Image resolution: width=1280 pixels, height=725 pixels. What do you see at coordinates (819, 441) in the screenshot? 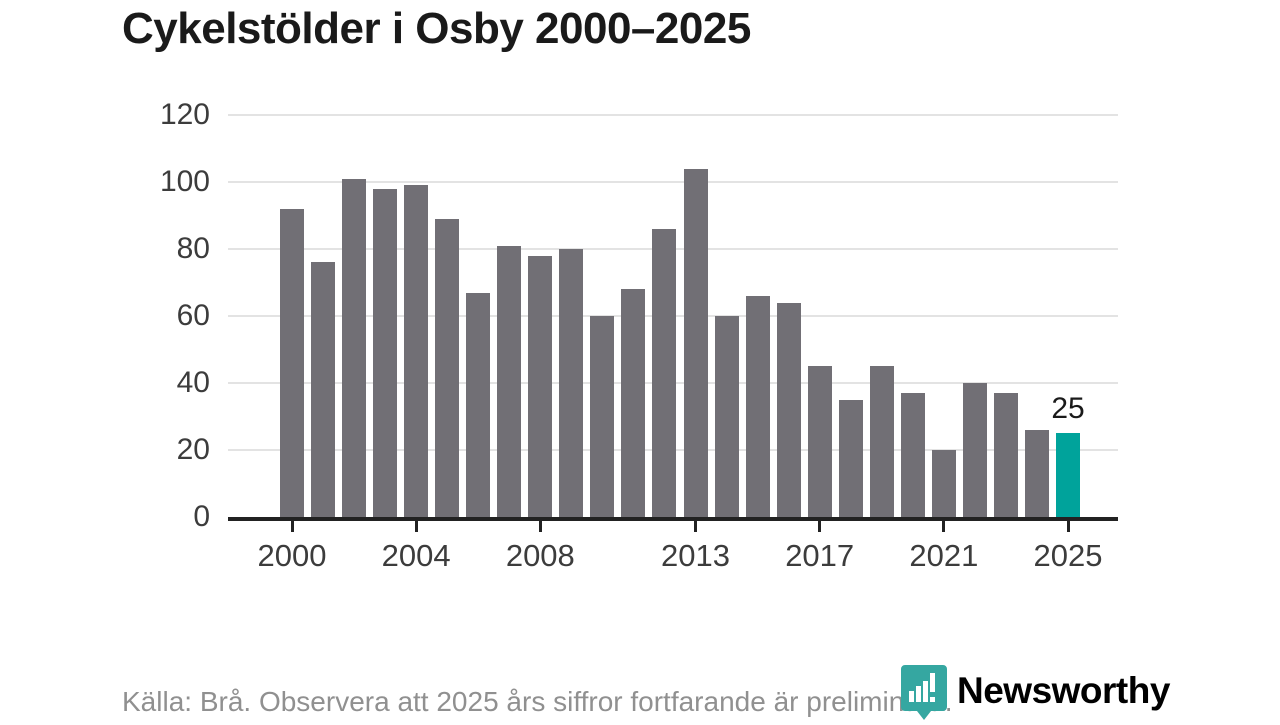
I see `bar-2017` at bounding box center [819, 441].